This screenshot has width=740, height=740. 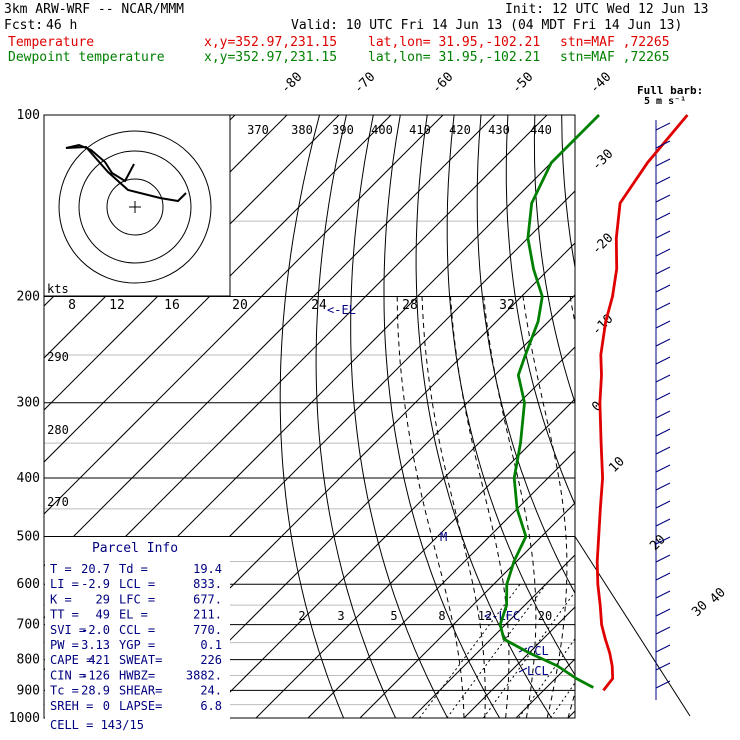 What do you see at coordinates (58, 357) in the screenshot?
I see `theta-label: 290` at bounding box center [58, 357].